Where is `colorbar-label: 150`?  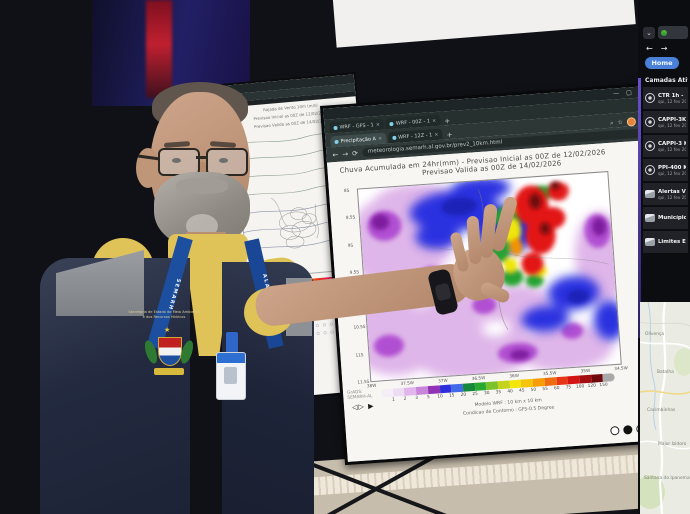 colorbar-label: 150 is located at coordinates (603, 385).